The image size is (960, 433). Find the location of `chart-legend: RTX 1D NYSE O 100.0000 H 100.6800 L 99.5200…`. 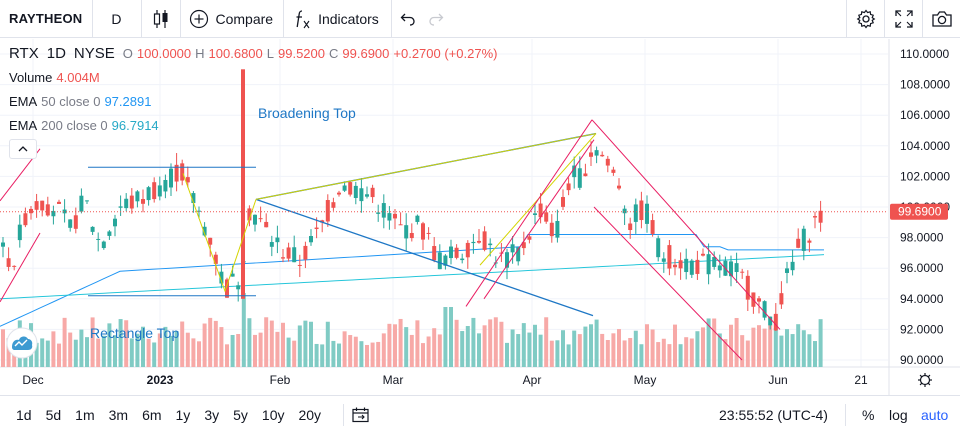

chart-legend: RTX 1D NYSE O 100.0000 H 100.6800 L 99.5200… is located at coordinates (253, 102).